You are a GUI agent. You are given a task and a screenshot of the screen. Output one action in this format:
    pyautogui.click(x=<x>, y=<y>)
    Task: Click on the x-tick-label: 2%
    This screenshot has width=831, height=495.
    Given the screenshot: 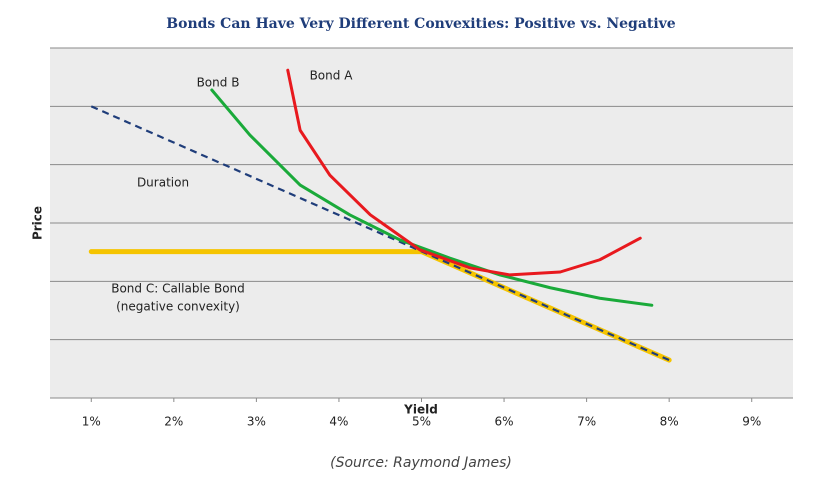 What is the action you would take?
    pyautogui.click(x=173, y=422)
    